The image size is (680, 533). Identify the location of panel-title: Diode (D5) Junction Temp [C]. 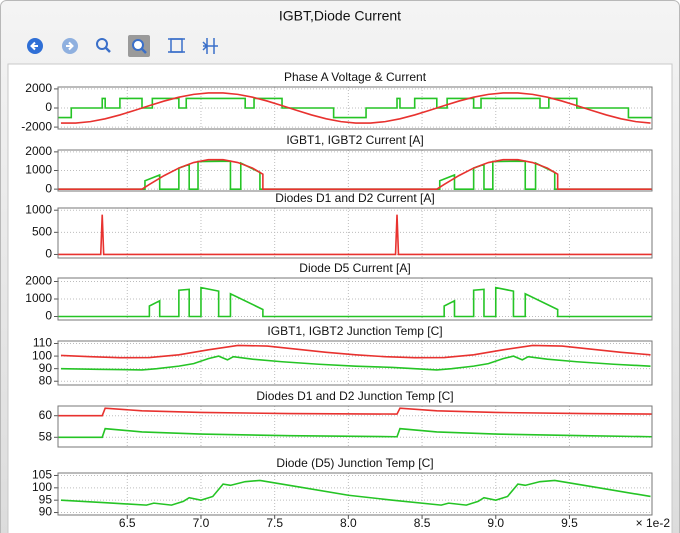
(354, 463).